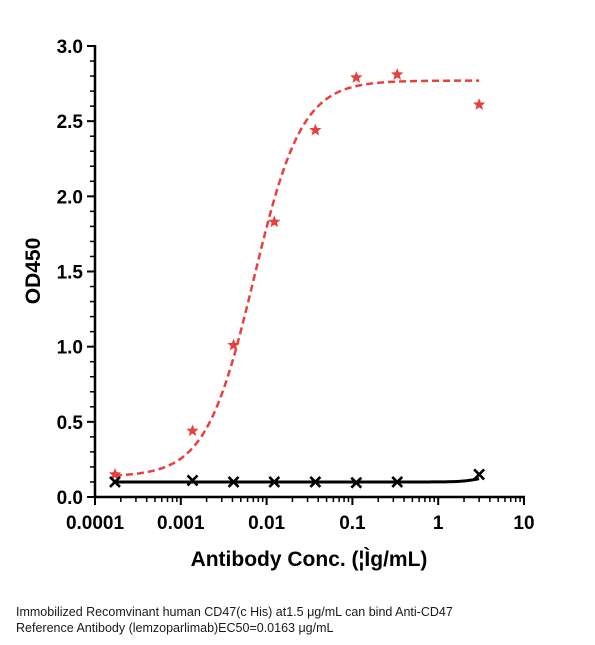  Describe the element at coordinates (266, 523) in the screenshot. I see `x-tick-label: 0.01` at that location.